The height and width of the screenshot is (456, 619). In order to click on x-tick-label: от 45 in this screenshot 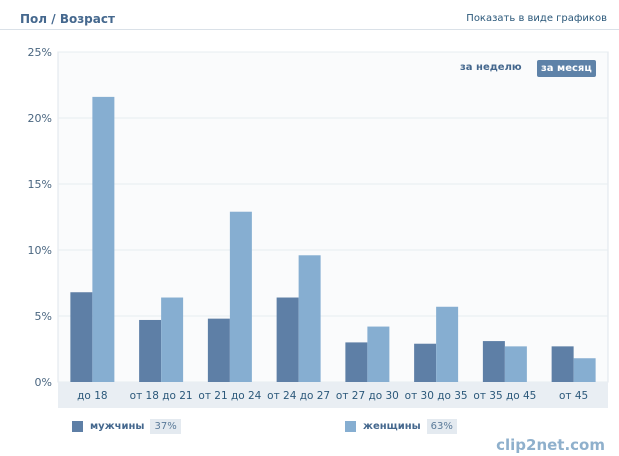, I will do `click(573, 396)`.